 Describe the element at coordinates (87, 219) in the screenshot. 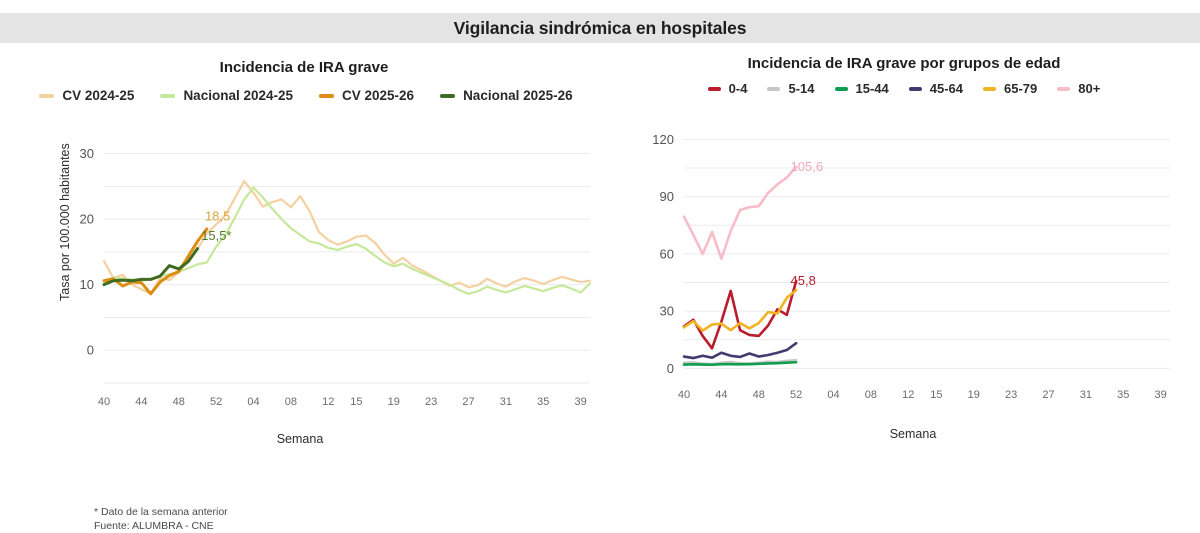

I see `svg-text: 20` at that location.